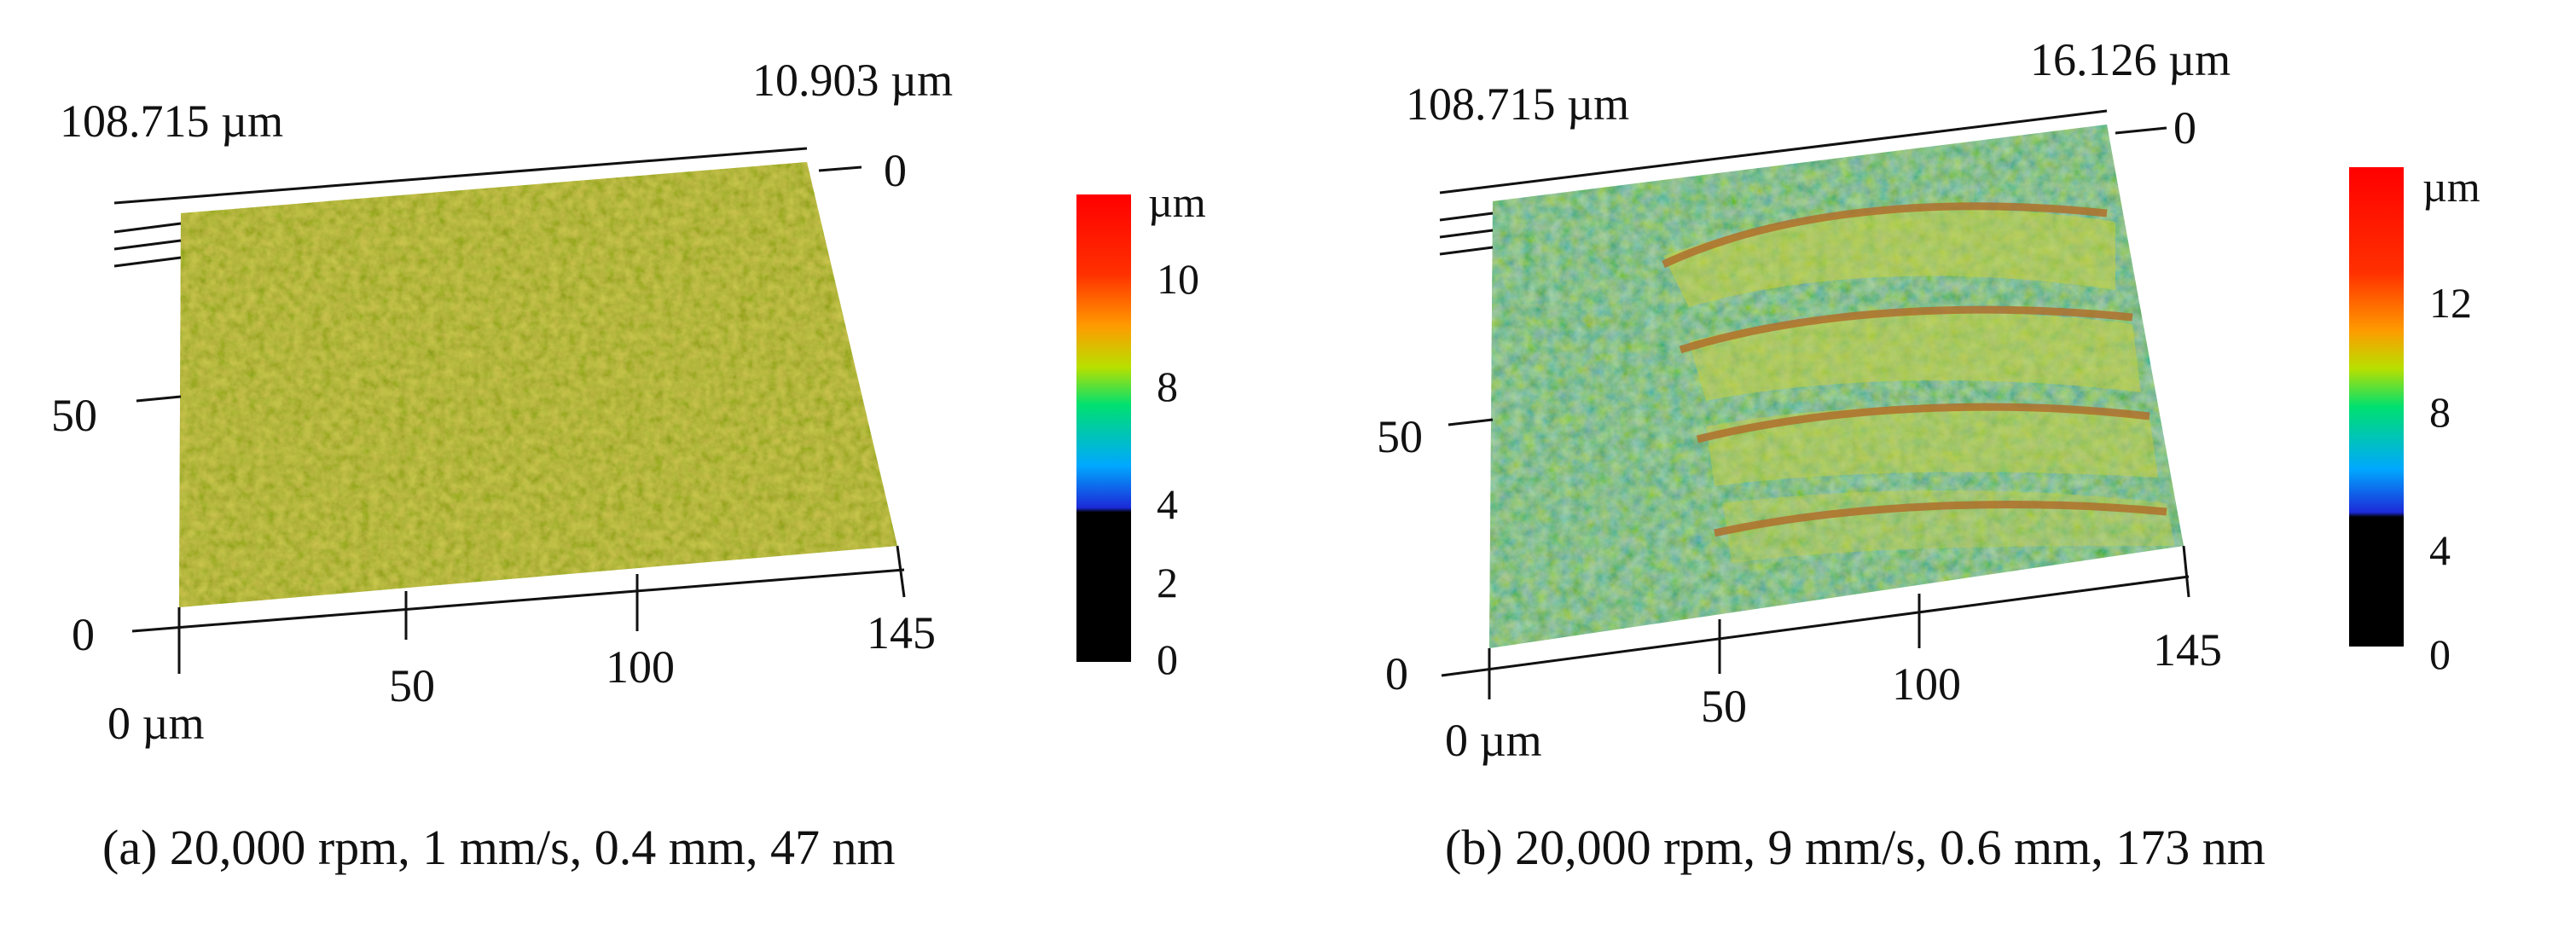  What do you see at coordinates (1167, 659) in the screenshot?
I see `colorbar-tick-a-0: 0` at bounding box center [1167, 659].